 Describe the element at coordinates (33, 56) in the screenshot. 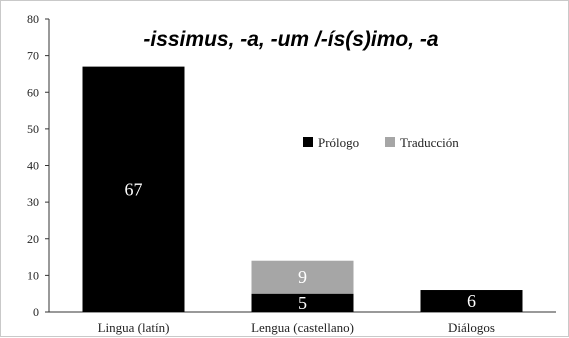

I see `y-tick-label: 70` at that location.